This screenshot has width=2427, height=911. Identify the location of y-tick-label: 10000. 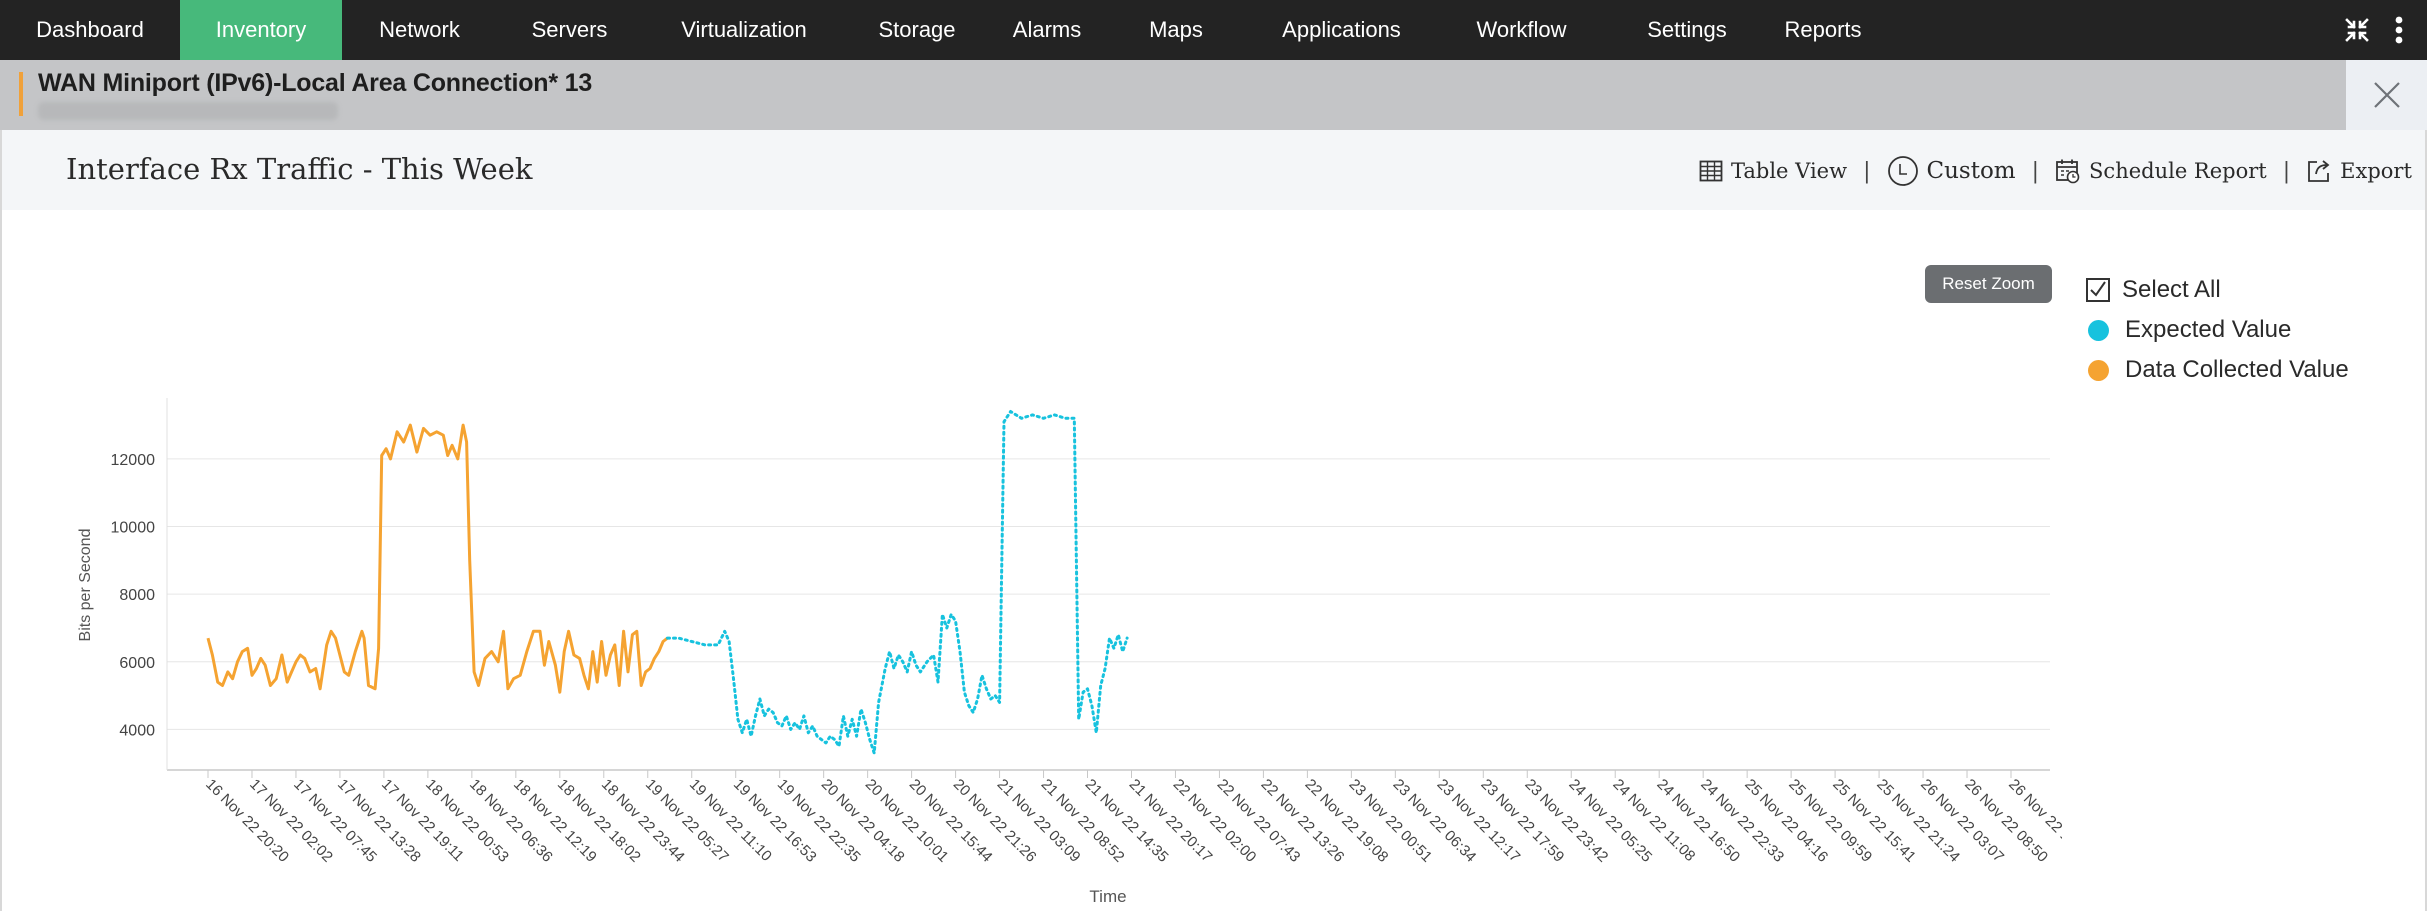
(133, 528).